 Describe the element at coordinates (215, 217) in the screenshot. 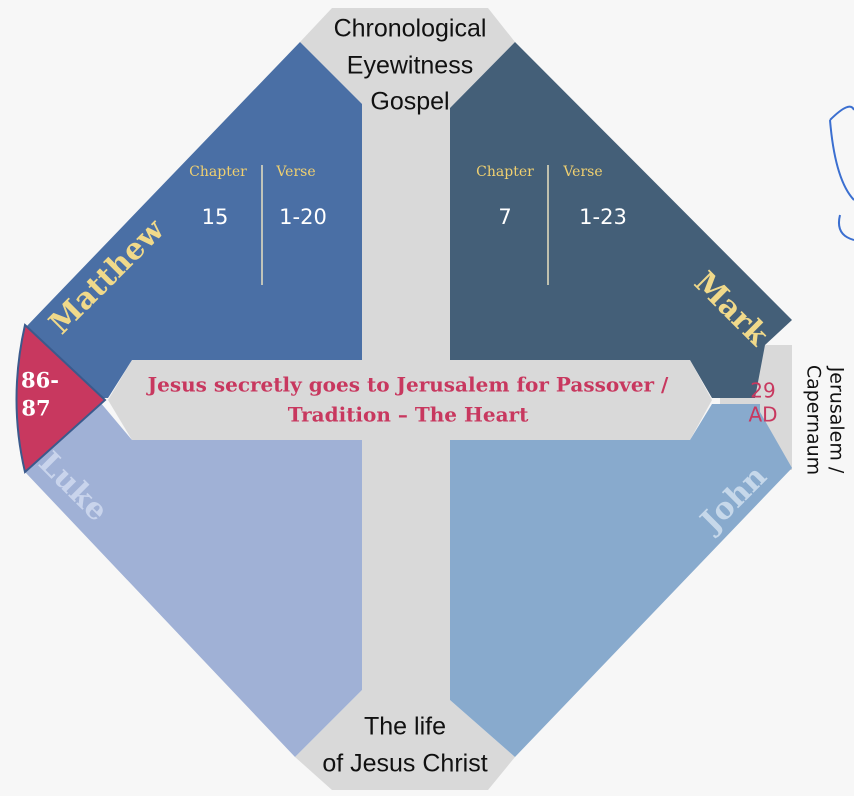

I see `chapter: 15` at that location.